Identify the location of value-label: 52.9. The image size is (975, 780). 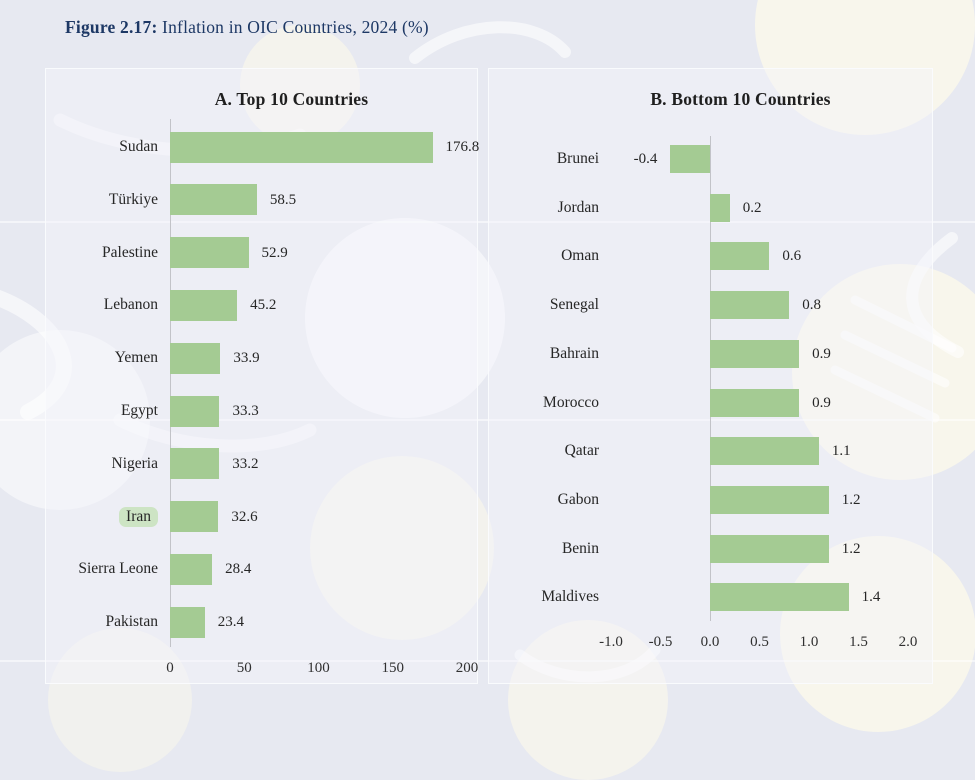
(274, 252).